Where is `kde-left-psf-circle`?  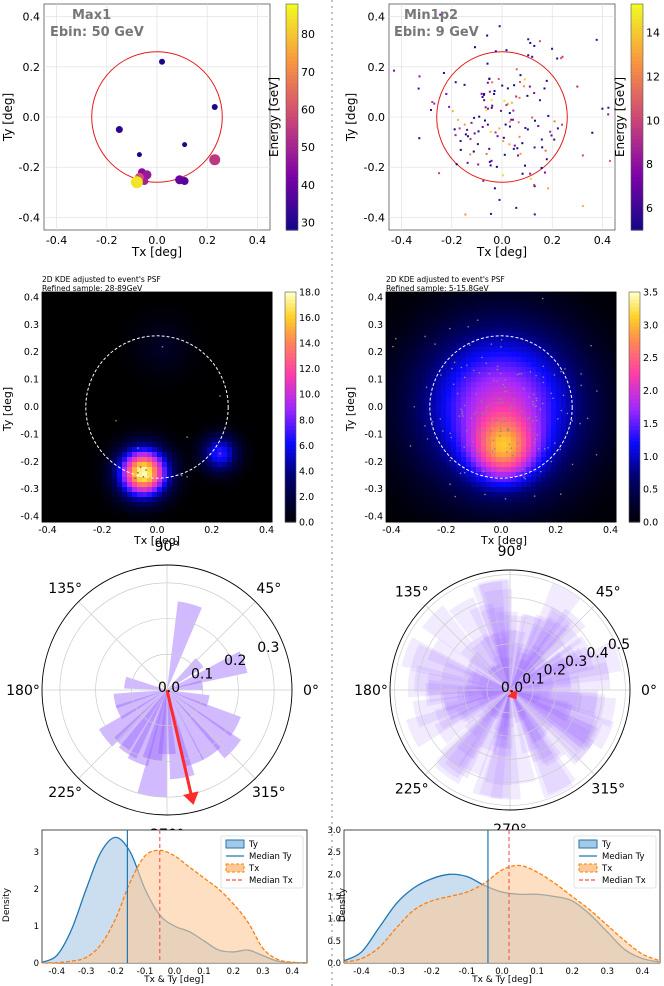 kde-left-psf-circle is located at coordinates (157, 407).